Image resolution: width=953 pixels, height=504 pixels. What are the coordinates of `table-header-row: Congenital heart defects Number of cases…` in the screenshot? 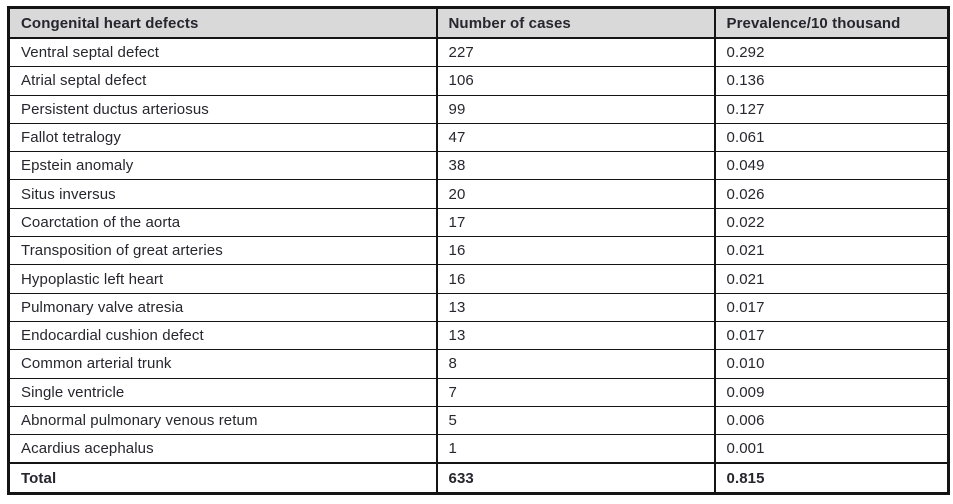 It's located at (478, 22).